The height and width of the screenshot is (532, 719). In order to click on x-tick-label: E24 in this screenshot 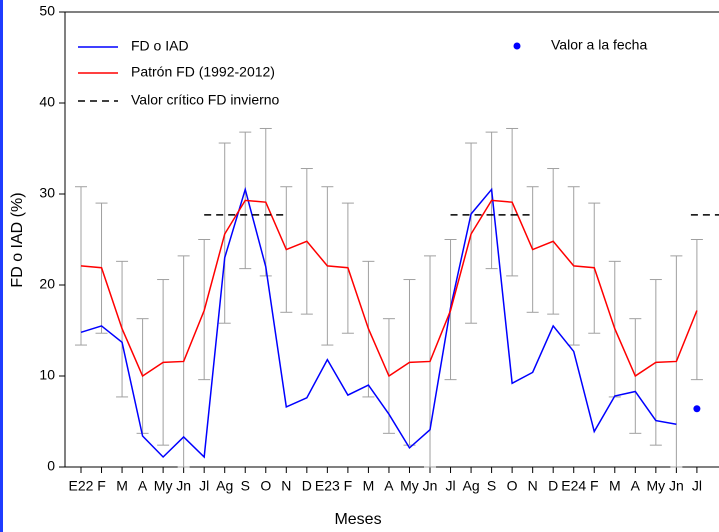, I will do `click(573, 486)`.